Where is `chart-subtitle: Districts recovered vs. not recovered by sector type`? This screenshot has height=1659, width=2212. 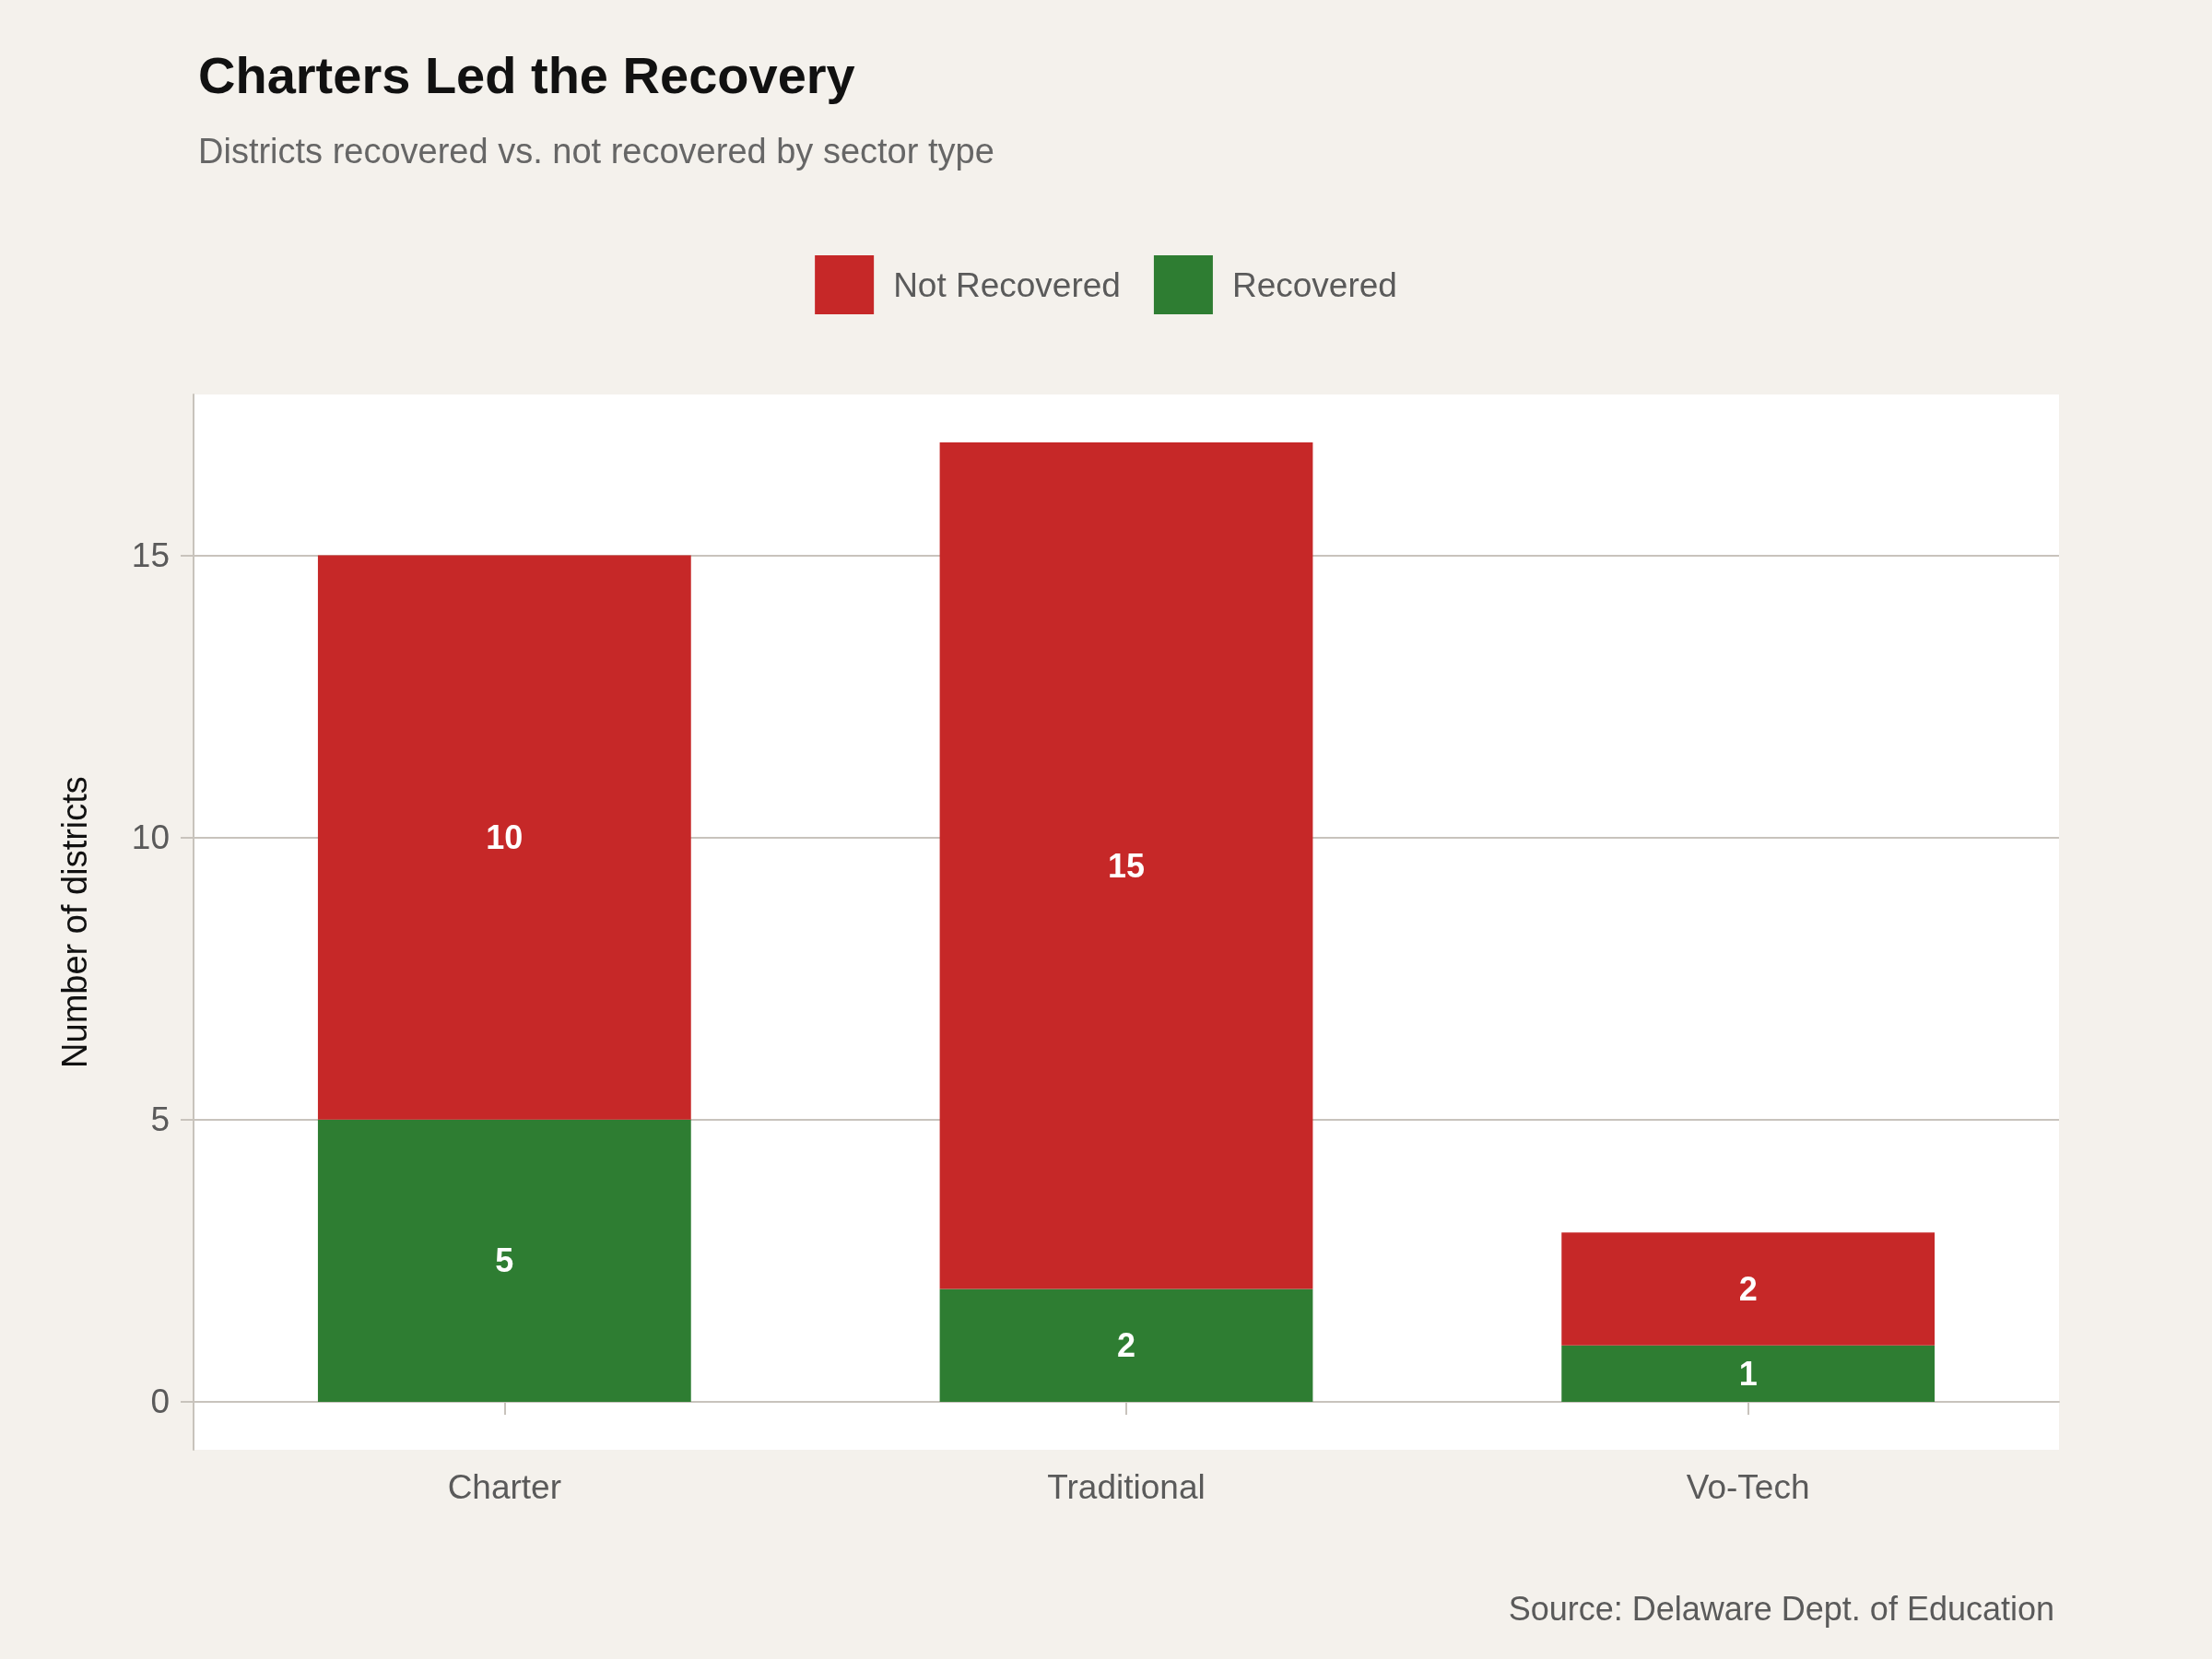 chart-subtitle: Districts recovered vs. not recovered by sector type is located at coordinates (596, 151).